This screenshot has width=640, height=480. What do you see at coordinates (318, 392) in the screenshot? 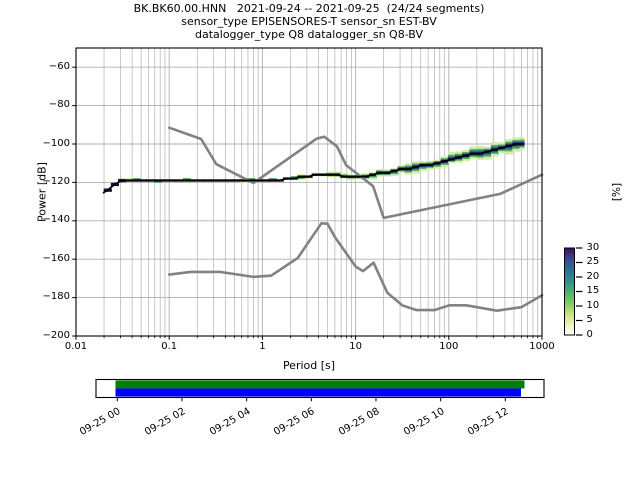
I see `coverage-segments-bar` at bounding box center [318, 392].